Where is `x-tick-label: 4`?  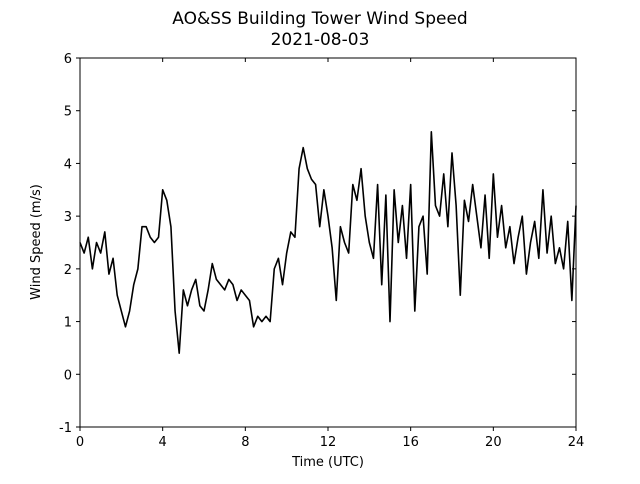 x-tick-label: 4 is located at coordinates (163, 442).